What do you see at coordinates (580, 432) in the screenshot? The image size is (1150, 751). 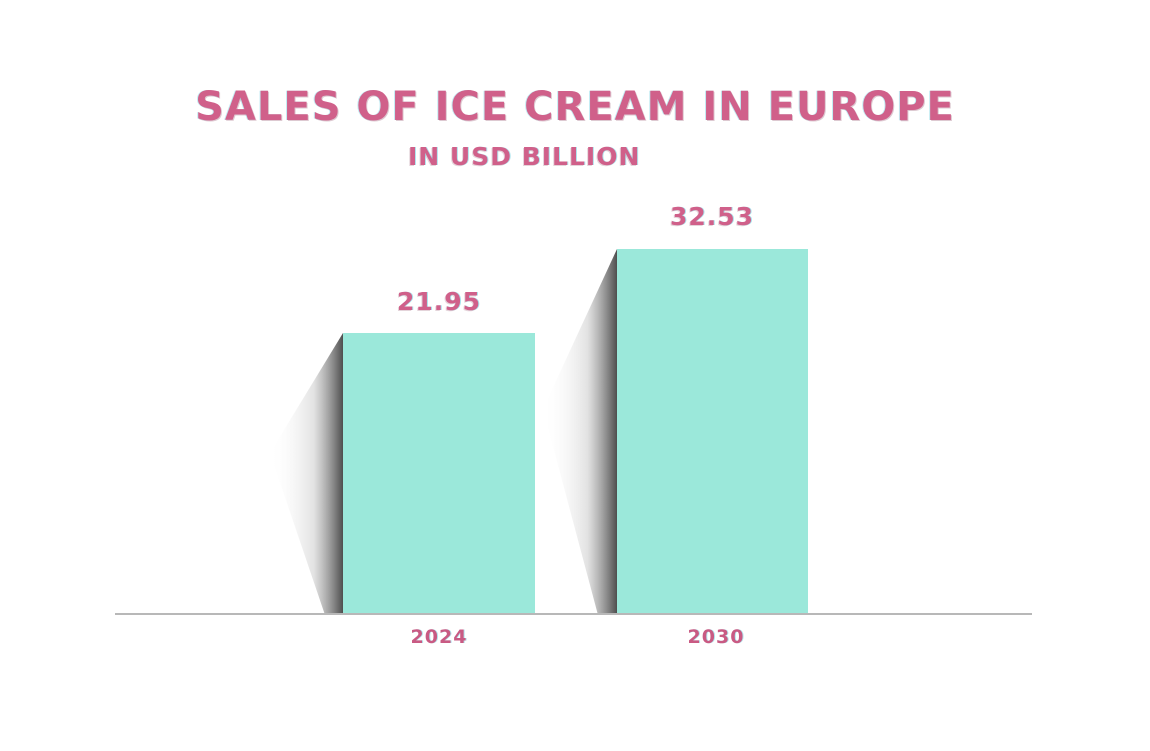 I see `bar-shadow-2030` at bounding box center [580, 432].